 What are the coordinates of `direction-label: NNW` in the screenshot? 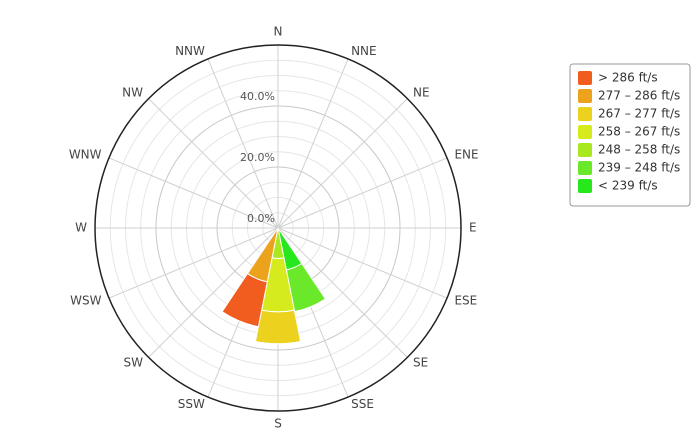 It's located at (190, 51).